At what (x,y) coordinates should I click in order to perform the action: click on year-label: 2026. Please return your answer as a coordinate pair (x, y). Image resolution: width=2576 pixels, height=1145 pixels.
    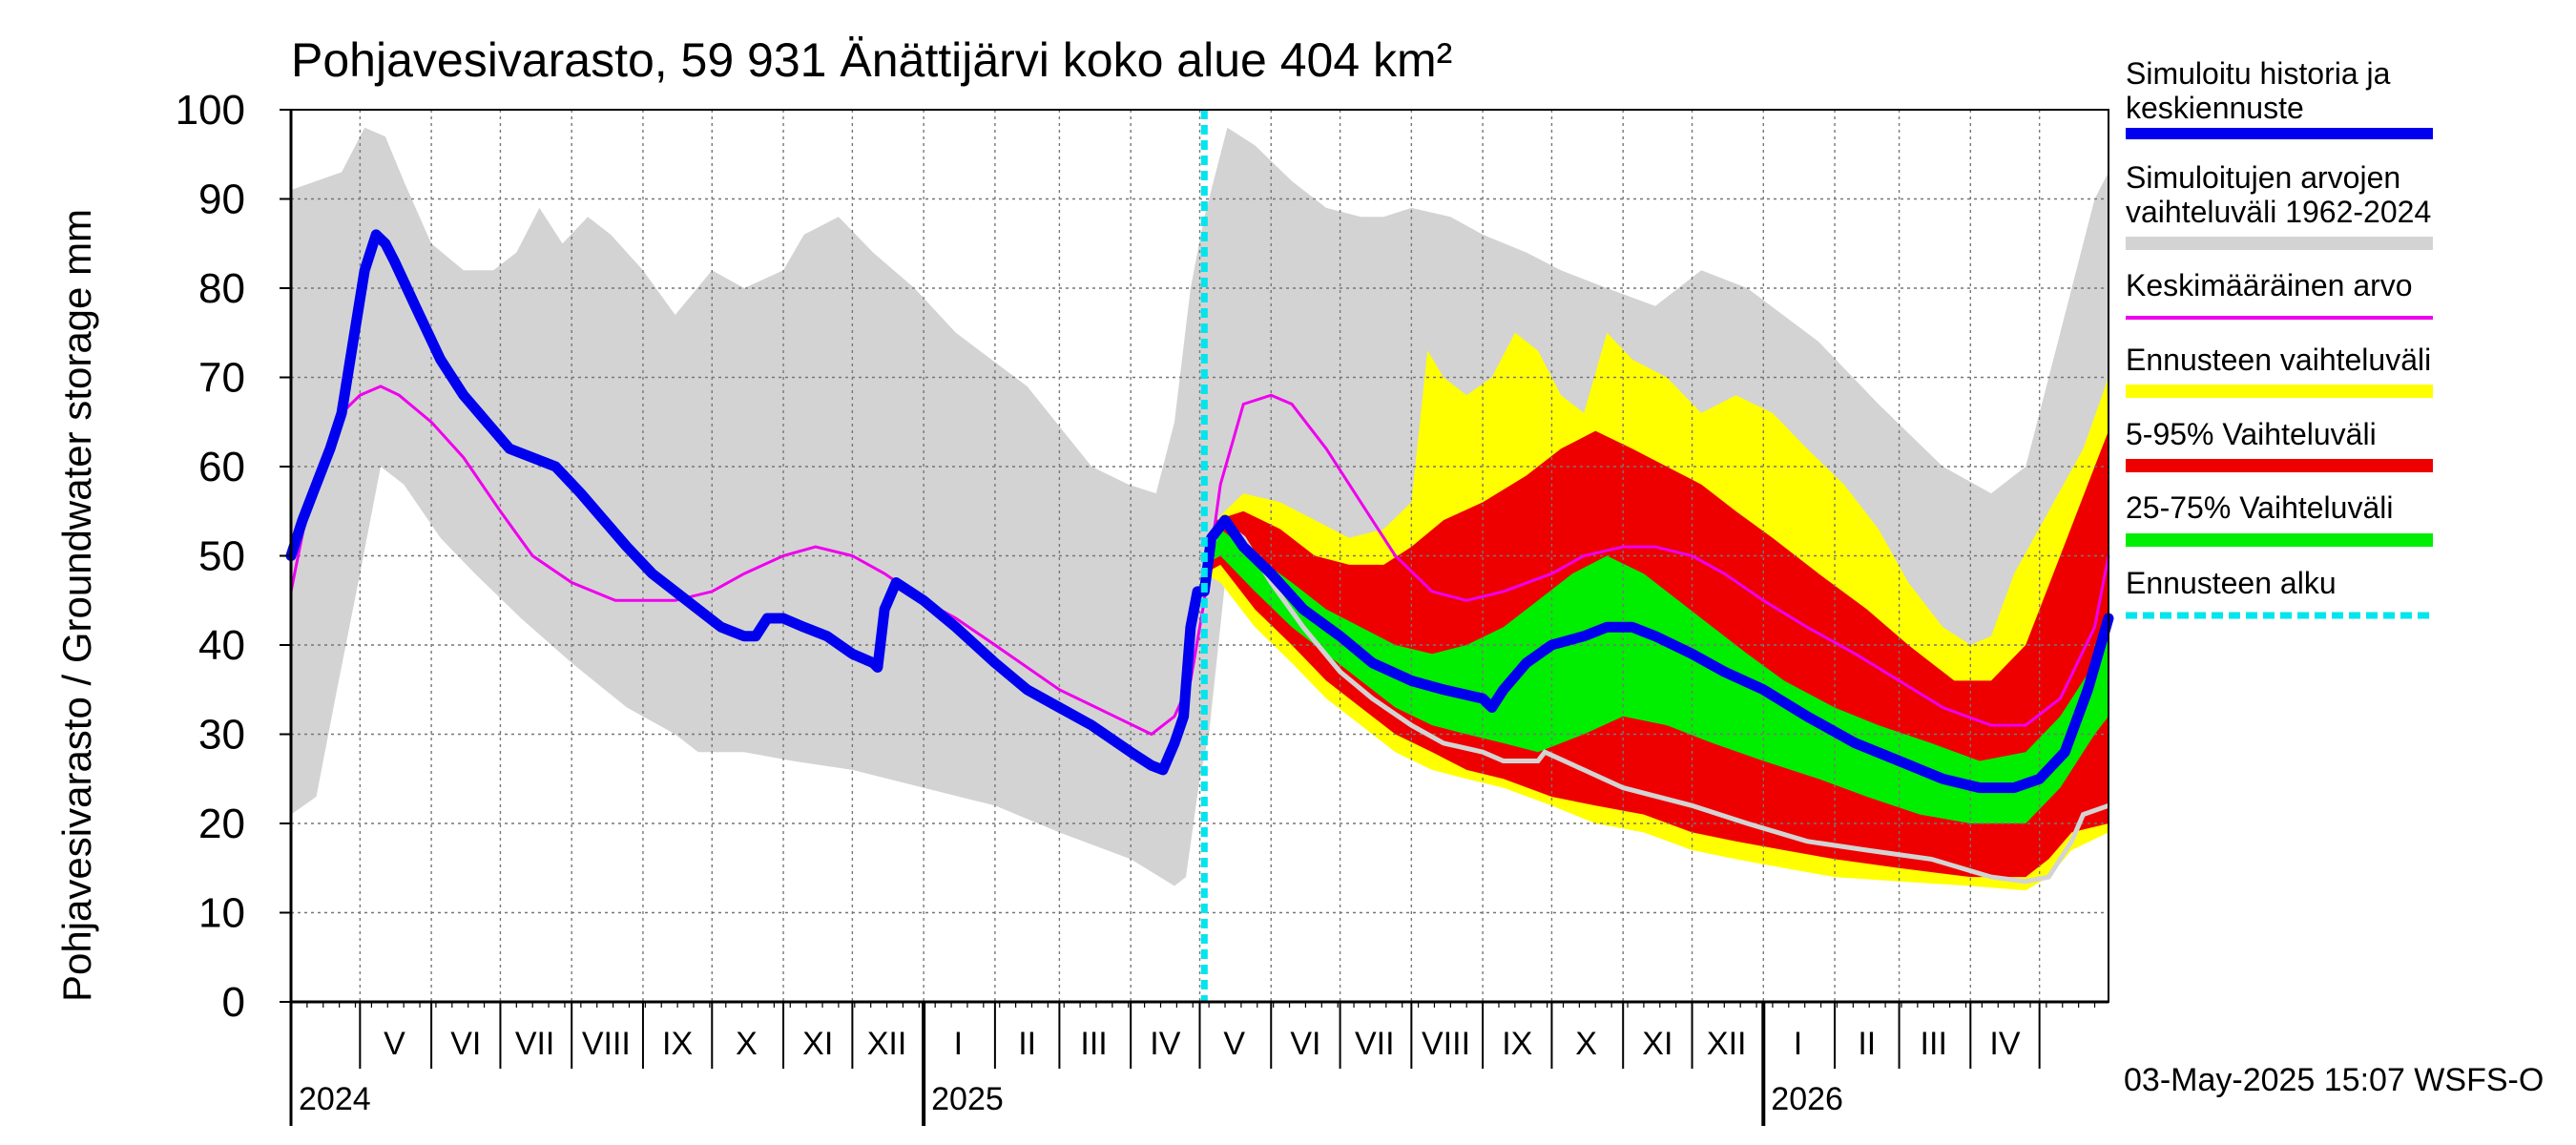
    Looking at the image, I should click on (1807, 1099).